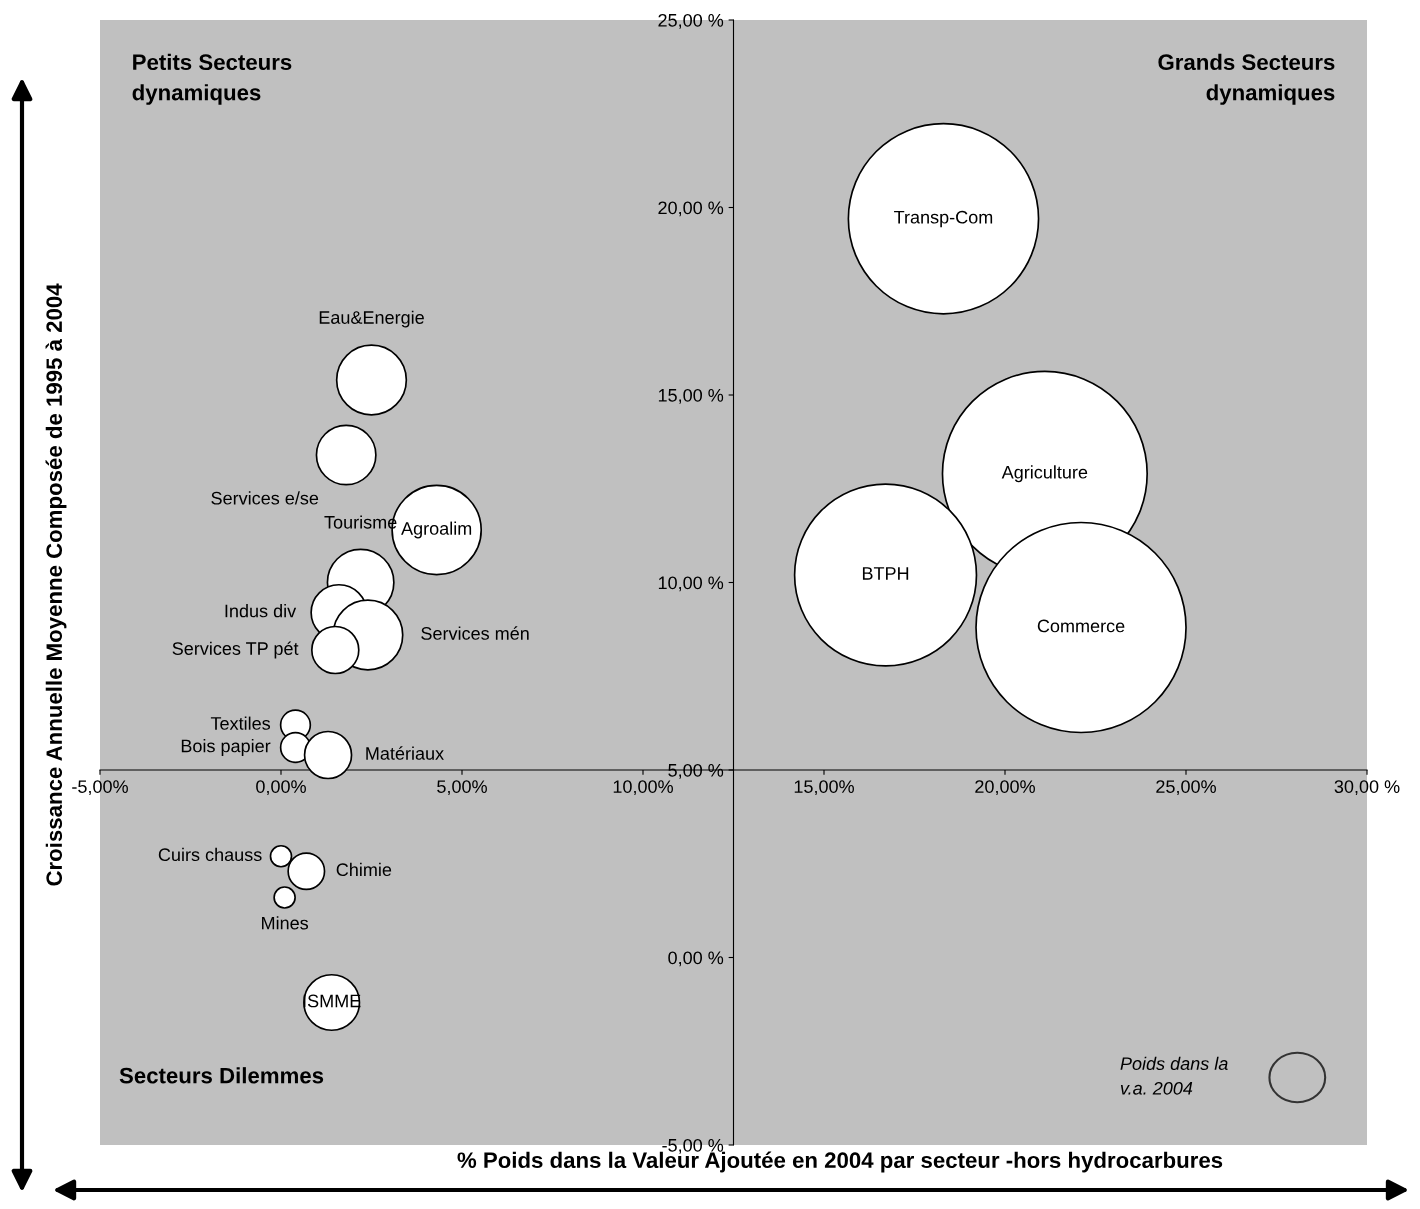 This screenshot has height=1209, width=1420. Describe the element at coordinates (212, 79) in the screenshot. I see `annotation: Petits Secteurs dynamiques` at that location.